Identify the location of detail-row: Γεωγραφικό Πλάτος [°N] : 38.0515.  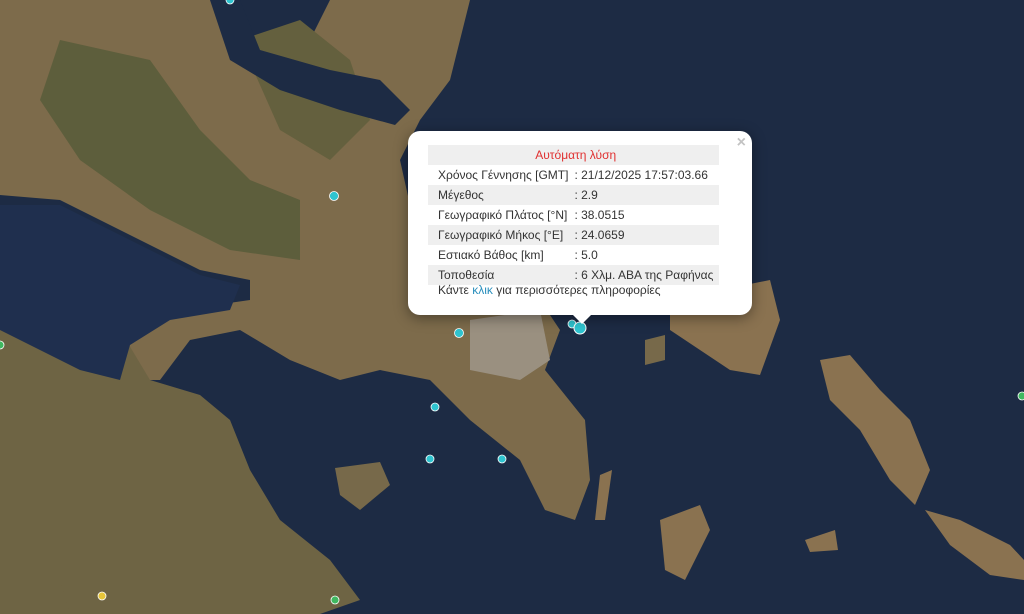
(573, 215).